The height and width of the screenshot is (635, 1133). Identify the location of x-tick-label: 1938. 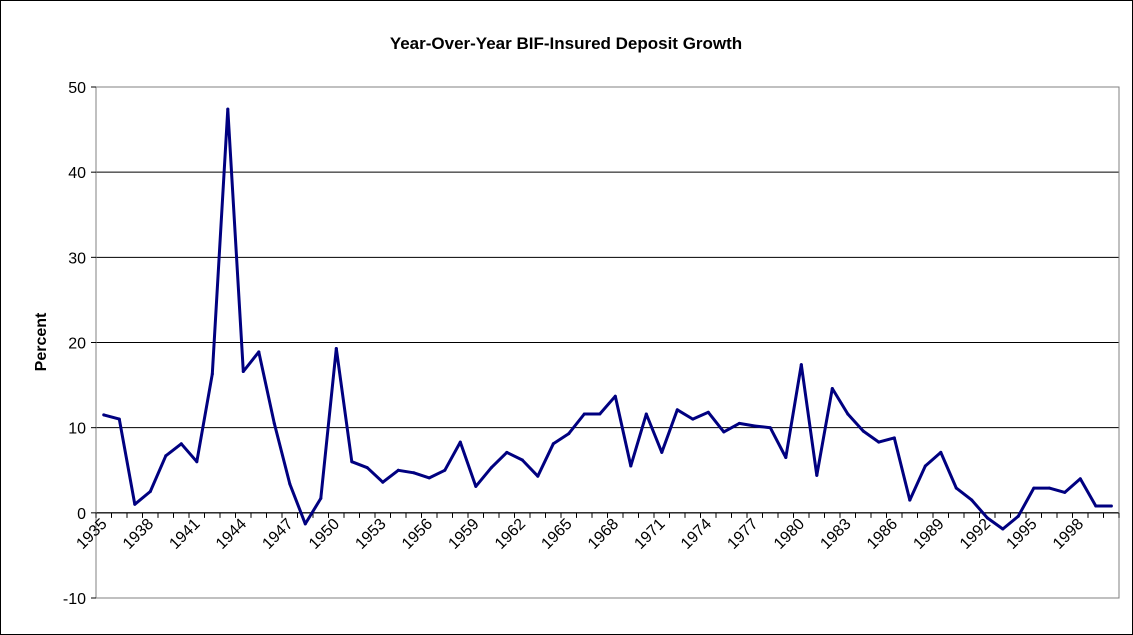
(138, 534).